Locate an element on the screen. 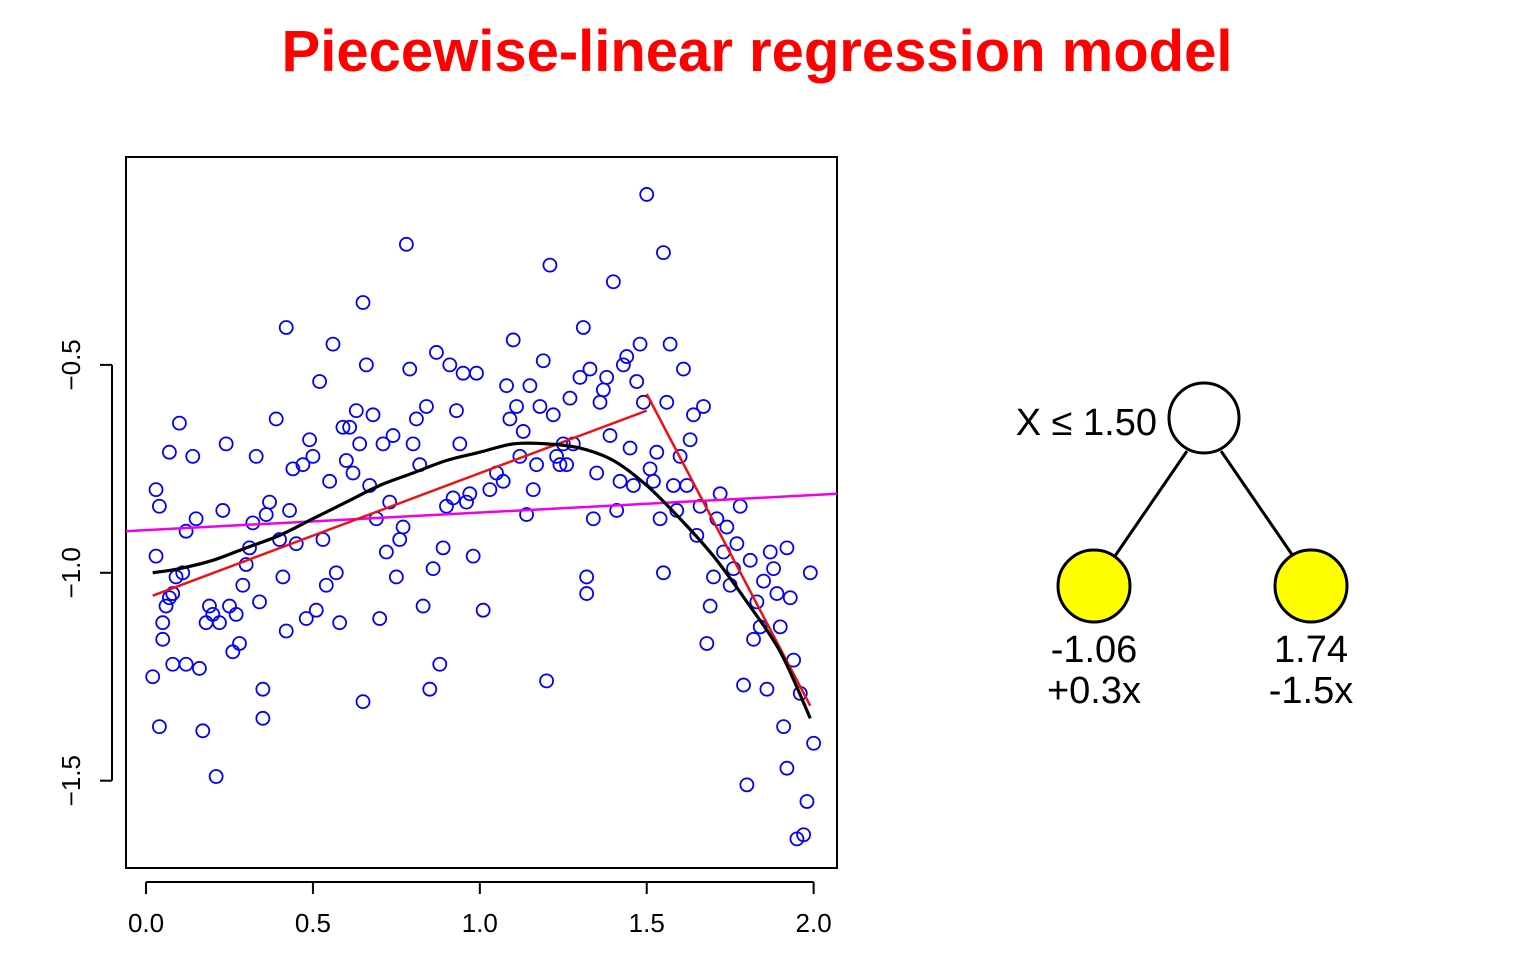 The height and width of the screenshot is (980, 1514). x-tick-label: 2.0 is located at coordinates (814, 923).